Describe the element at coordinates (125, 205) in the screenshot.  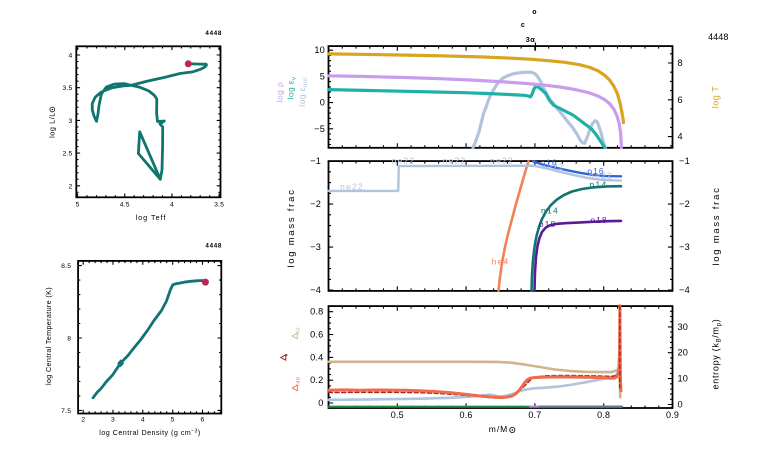
I see `svg-text: 4.5` at that location.